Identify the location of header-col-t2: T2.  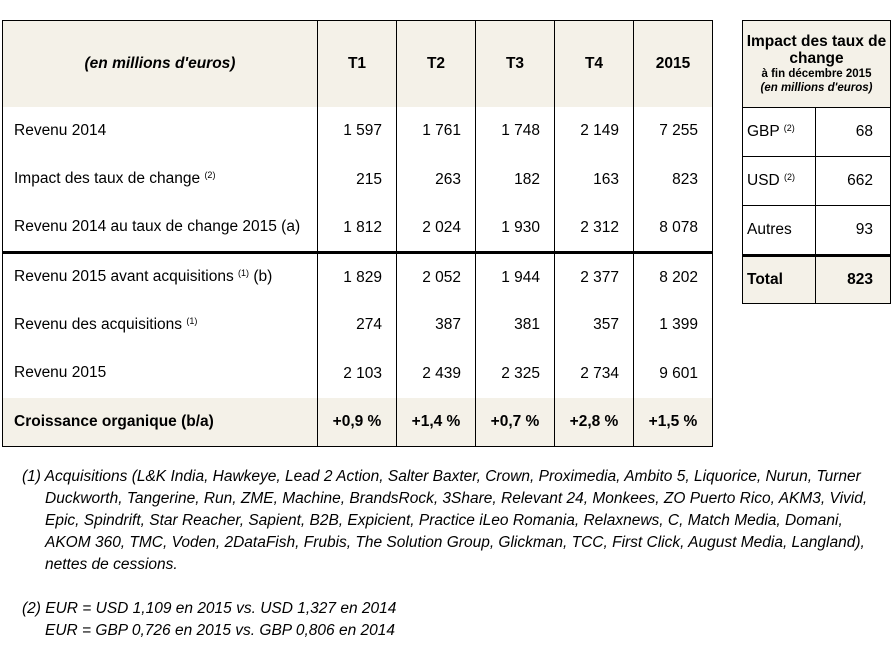
(436, 63).